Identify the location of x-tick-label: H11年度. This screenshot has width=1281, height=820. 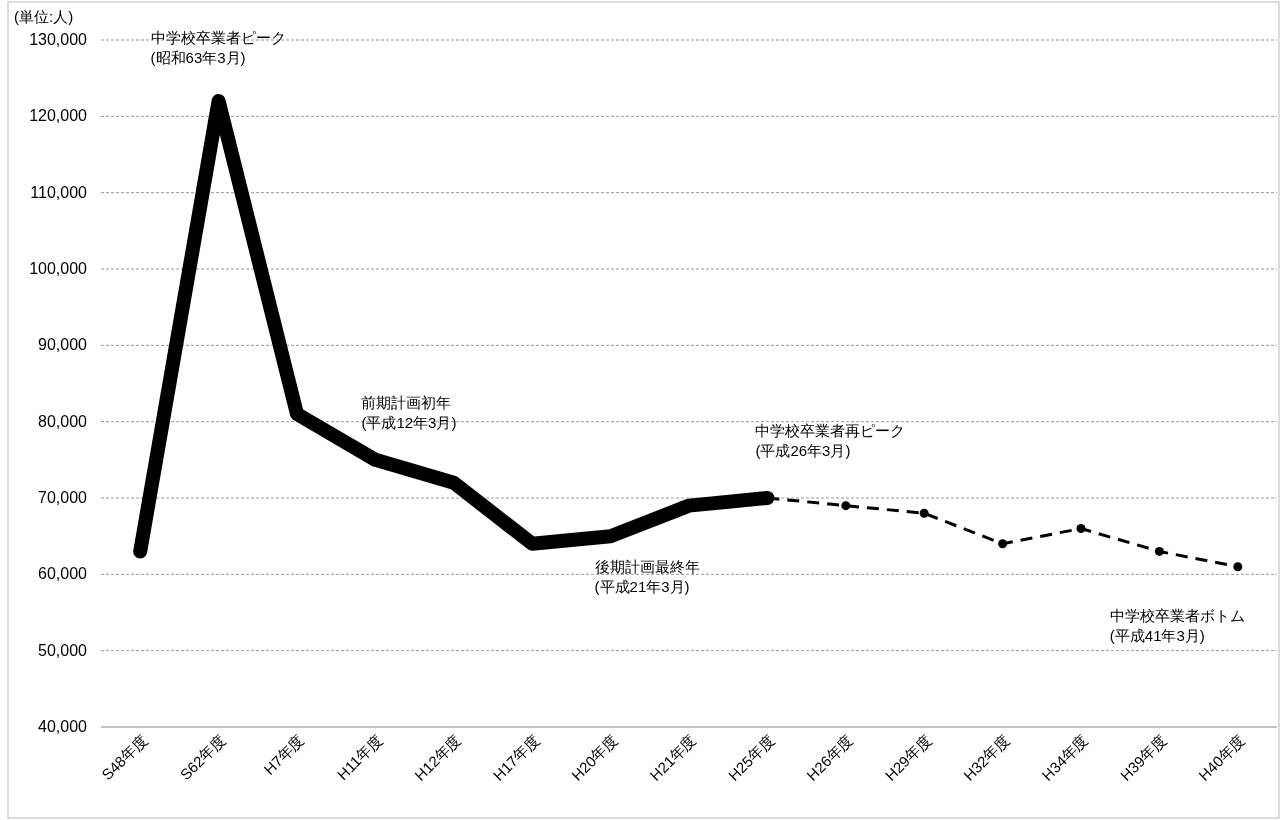
(359, 757).